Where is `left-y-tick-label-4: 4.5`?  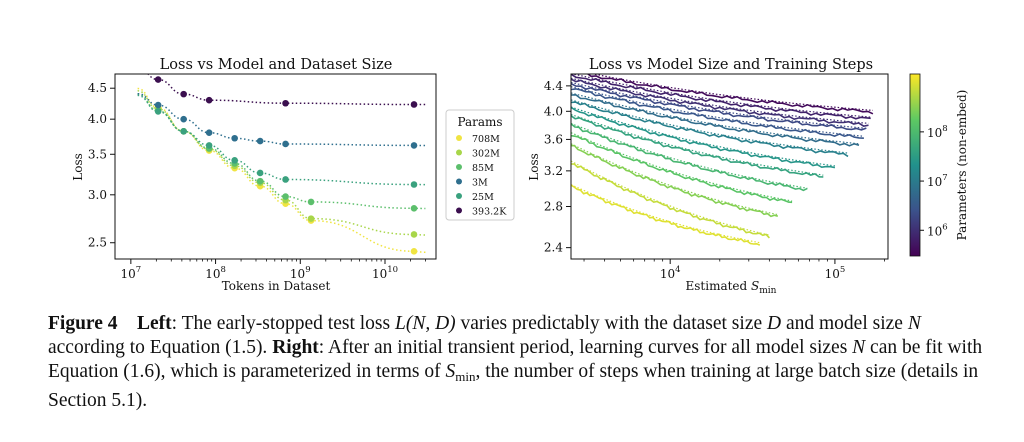 left-y-tick-label-4: 4.5 is located at coordinates (97, 88).